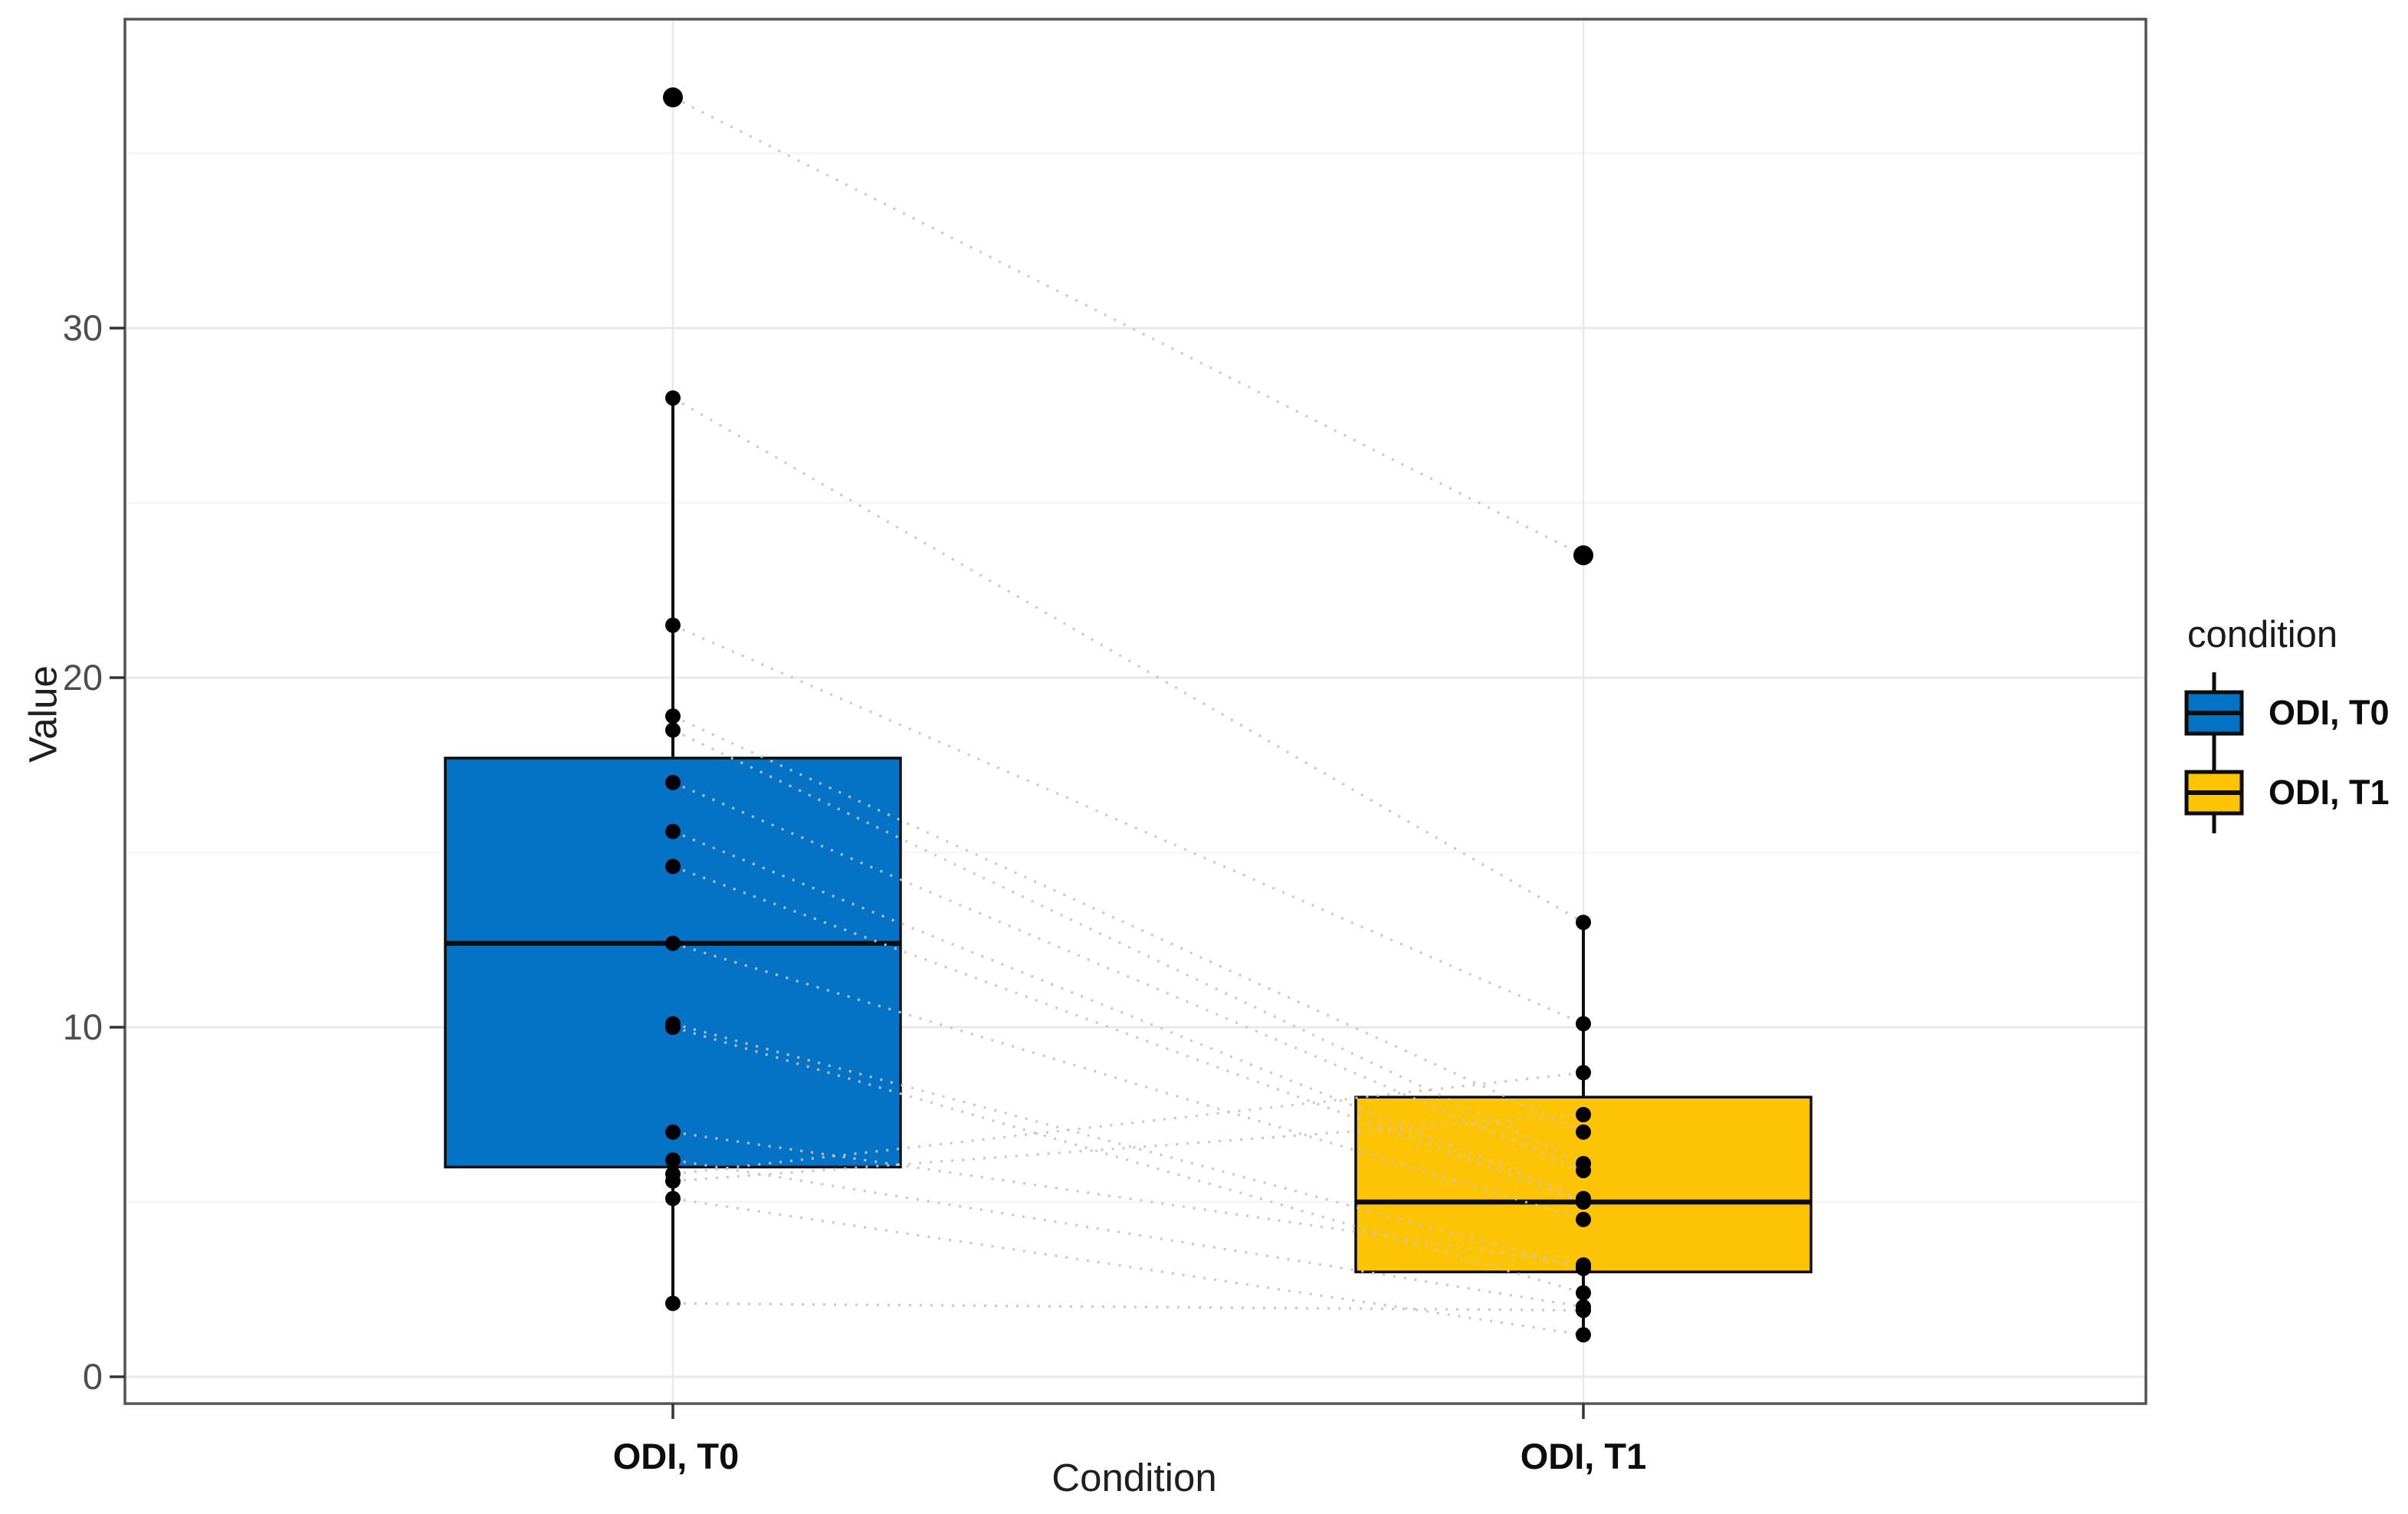 The width and height of the screenshot is (2408, 1514). Describe the element at coordinates (82, 677) in the screenshot. I see `y-tick-label-20: 20` at that location.